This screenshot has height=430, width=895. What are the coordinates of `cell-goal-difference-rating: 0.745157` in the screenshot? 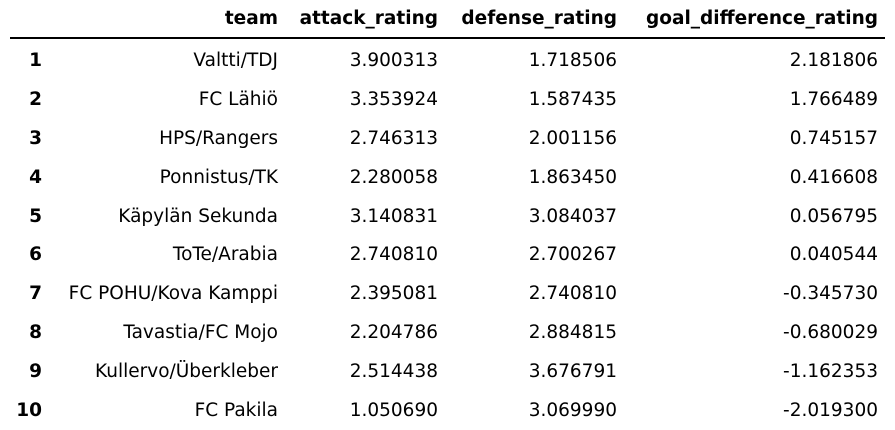 It's located at (833, 138).